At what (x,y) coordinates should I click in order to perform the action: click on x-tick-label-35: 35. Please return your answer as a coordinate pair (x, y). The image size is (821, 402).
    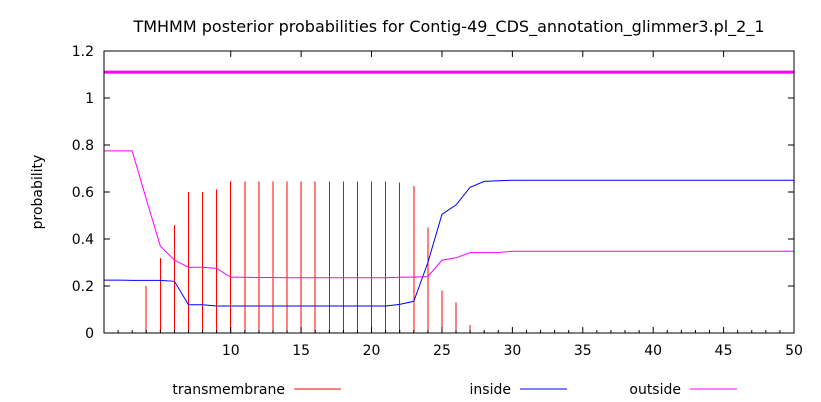
    Looking at the image, I should click on (583, 351).